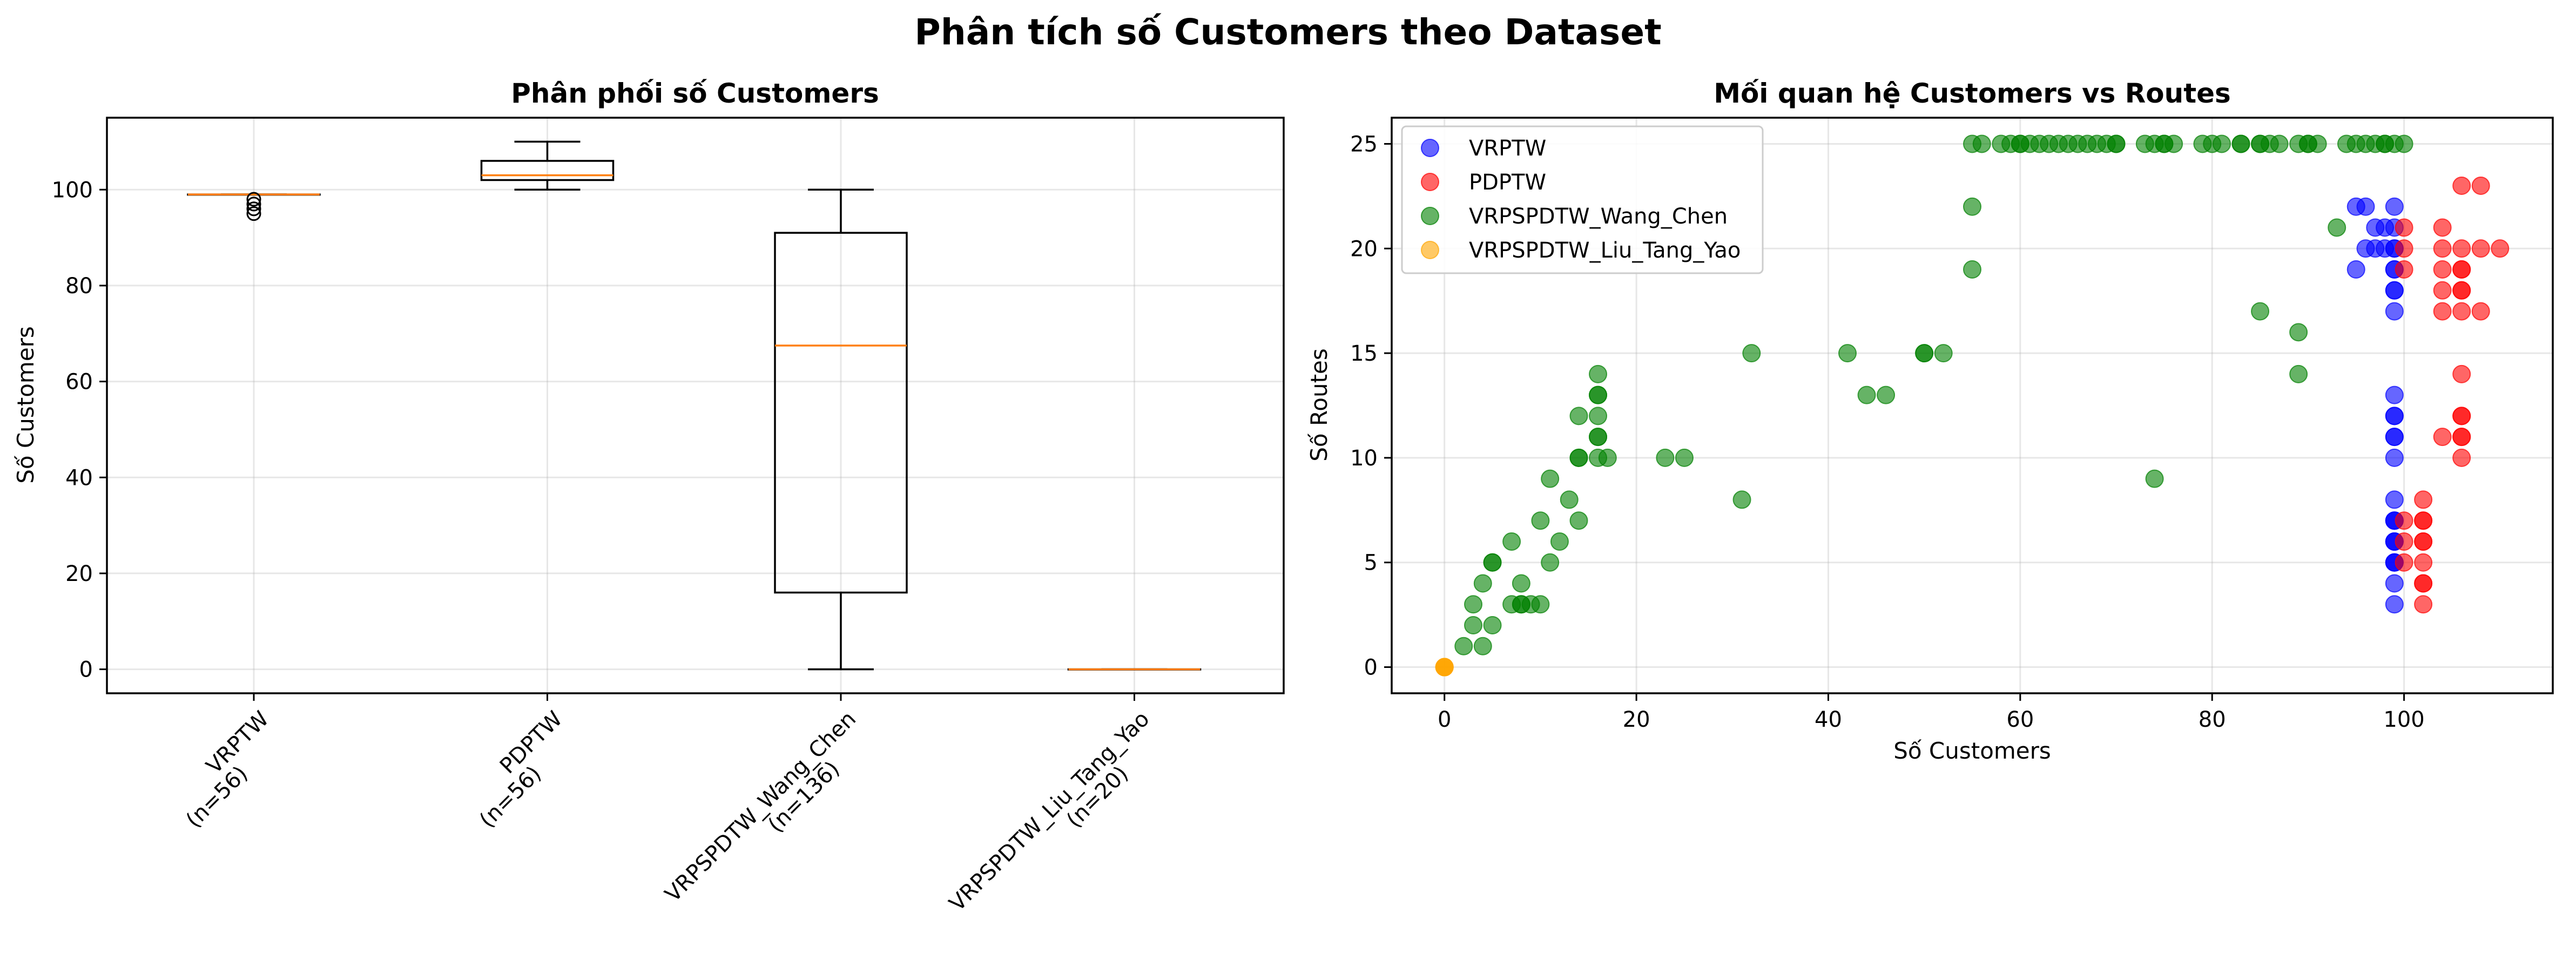  I want to click on scatter-series-vrpspdtw-liu-tang-yao, so click(1444, 667).